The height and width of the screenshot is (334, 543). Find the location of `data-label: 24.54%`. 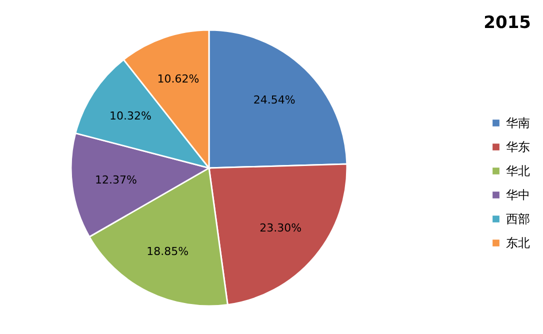

data-label: 24.54% is located at coordinates (274, 100).